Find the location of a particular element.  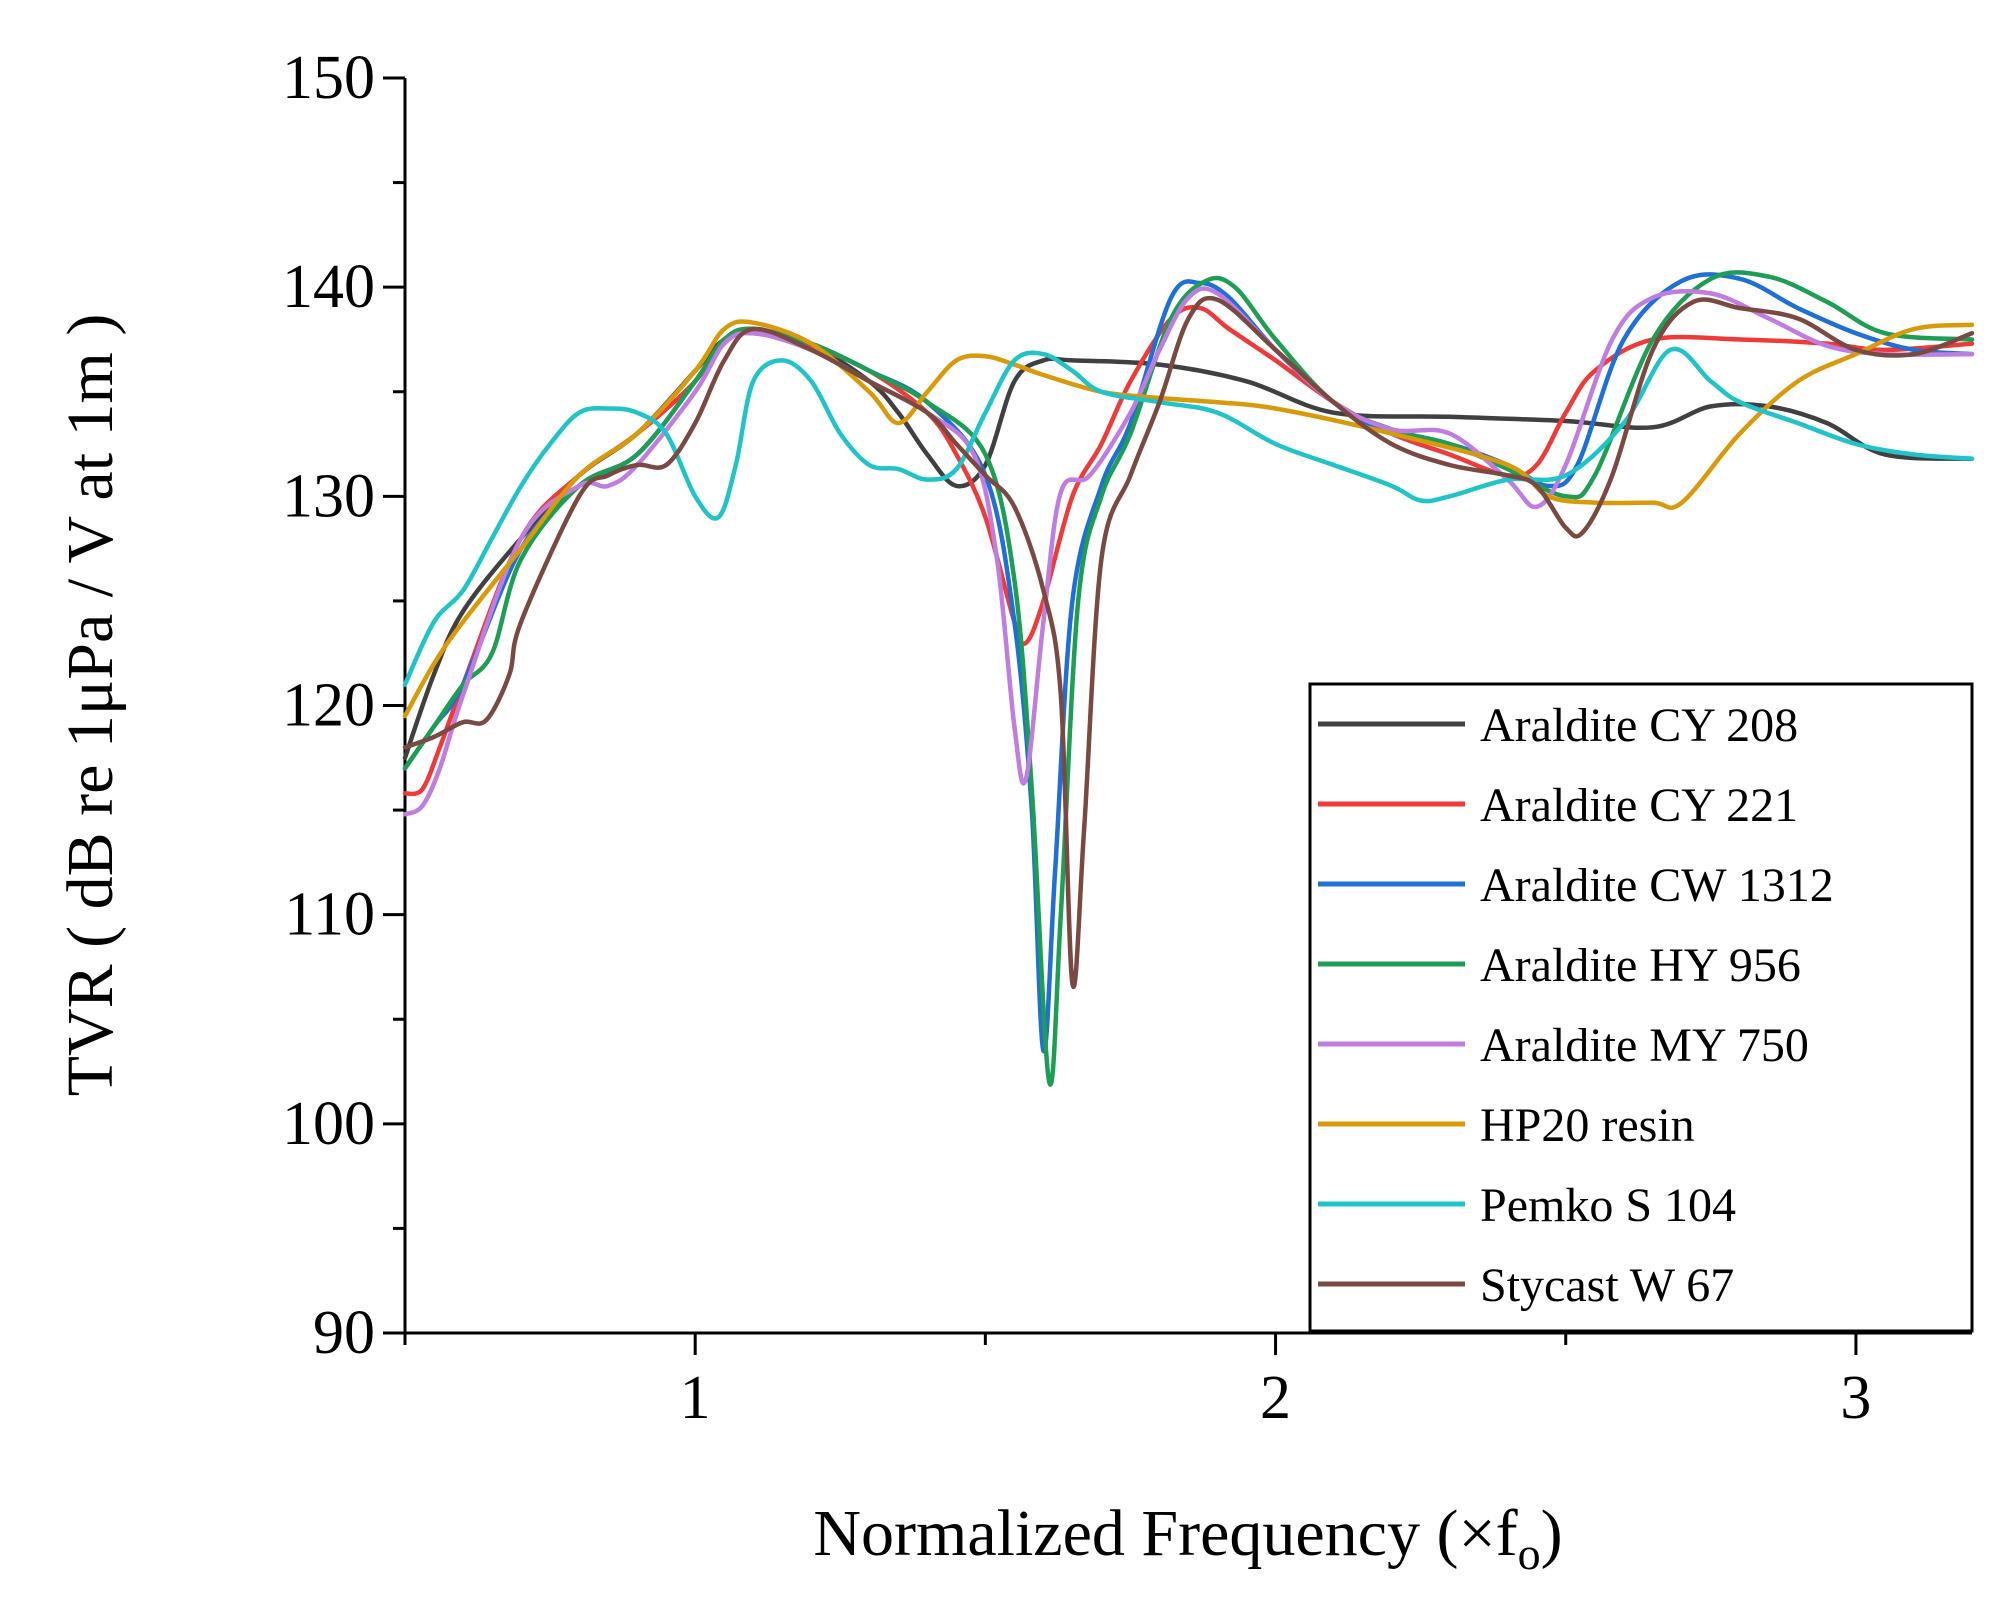

y-axis-title: TVR ( dB re 1μPa / V at 1m ) is located at coordinates (90, 705).